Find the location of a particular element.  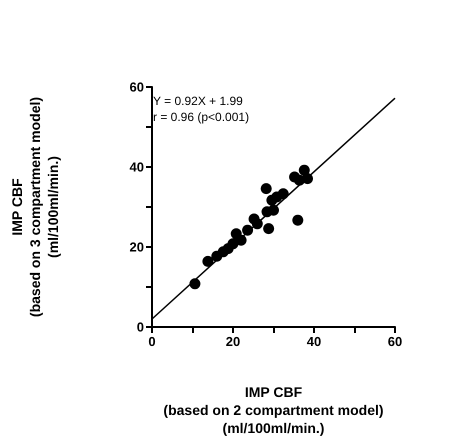

x-axis-title: IMP CBF (based on 2 compartment model) (ml/100ml/min.) is located at coordinates (273, 410).